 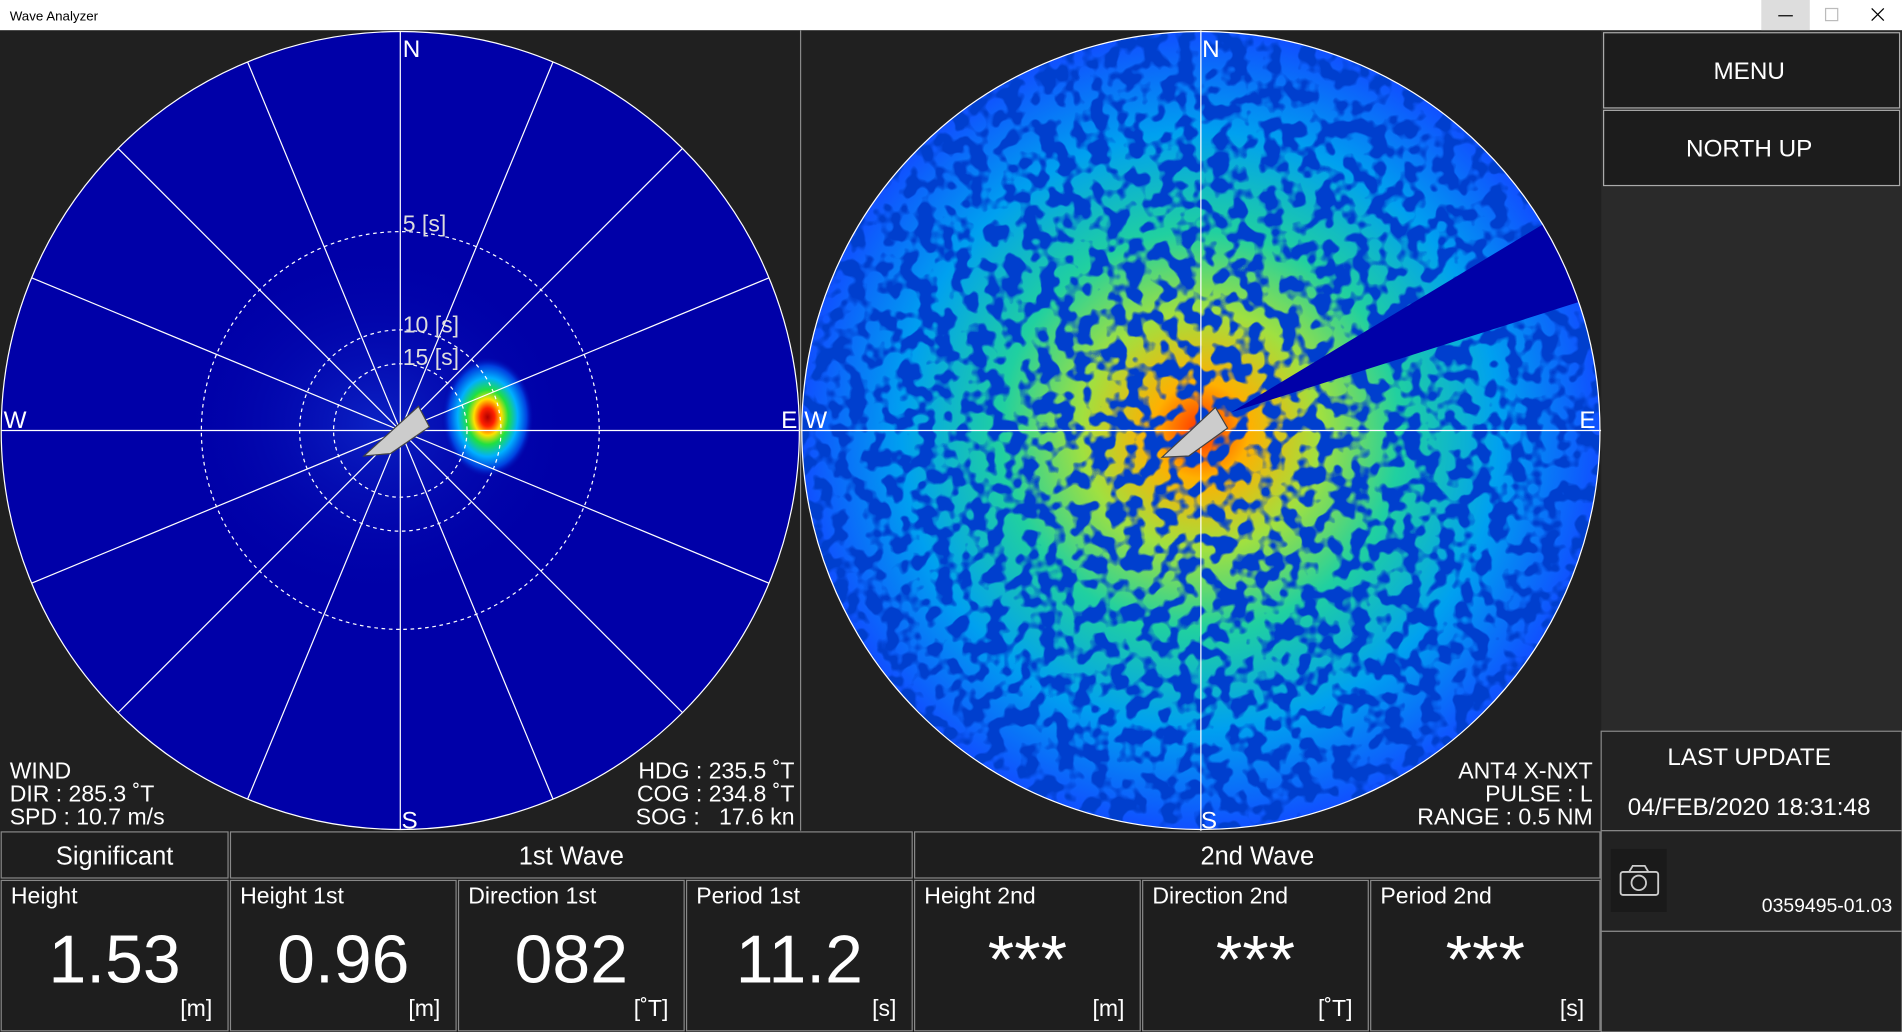 I want to click on cell-label: Height 2nd, so click(x=979, y=895).